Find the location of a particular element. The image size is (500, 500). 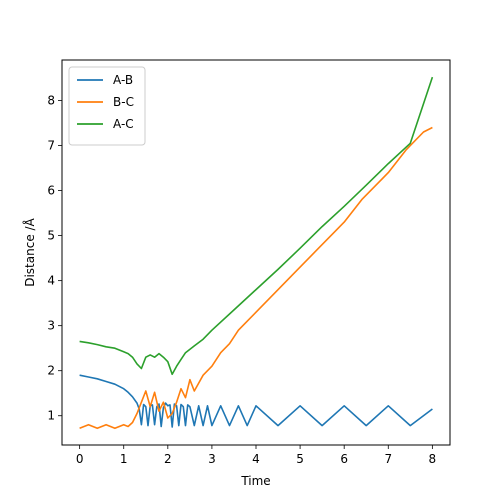

y-tick-label: 7 is located at coordinates (51, 146).